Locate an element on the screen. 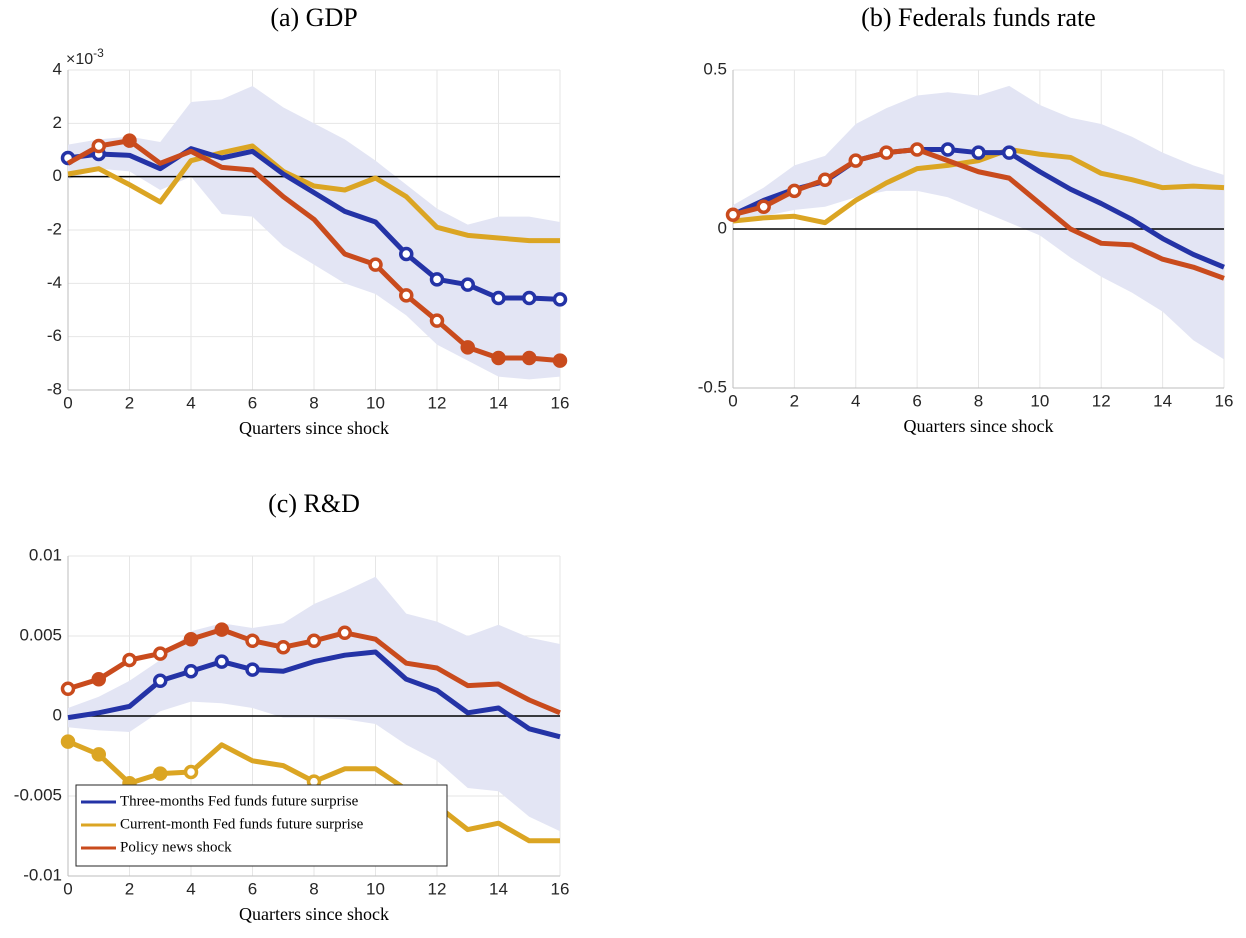 The height and width of the screenshot is (938, 1246). y-tick-label: -0.5 is located at coordinates (712, 386).